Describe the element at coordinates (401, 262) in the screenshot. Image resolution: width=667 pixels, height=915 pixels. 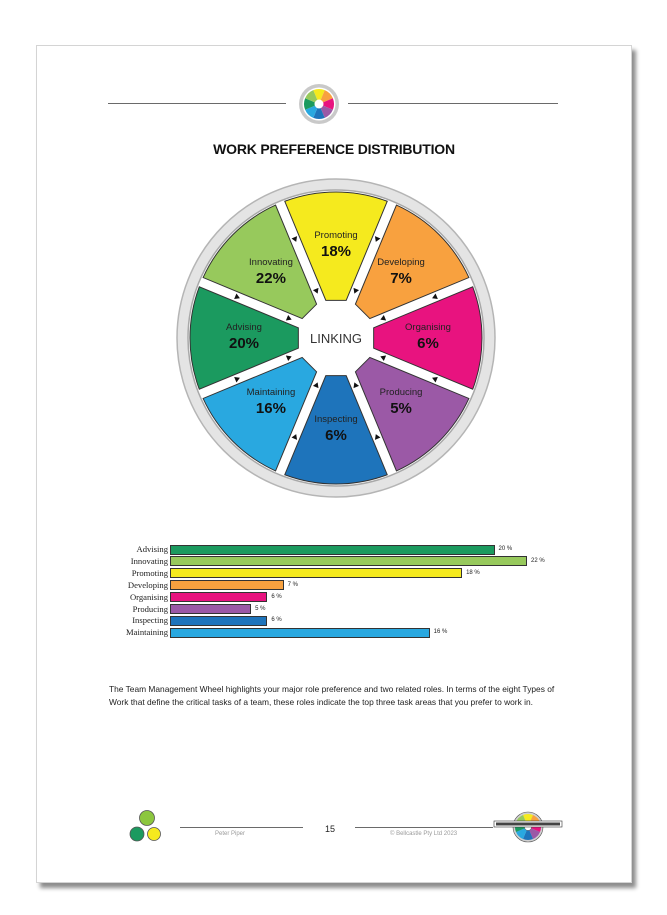
I see `wheel-segment-label: Developing` at that location.